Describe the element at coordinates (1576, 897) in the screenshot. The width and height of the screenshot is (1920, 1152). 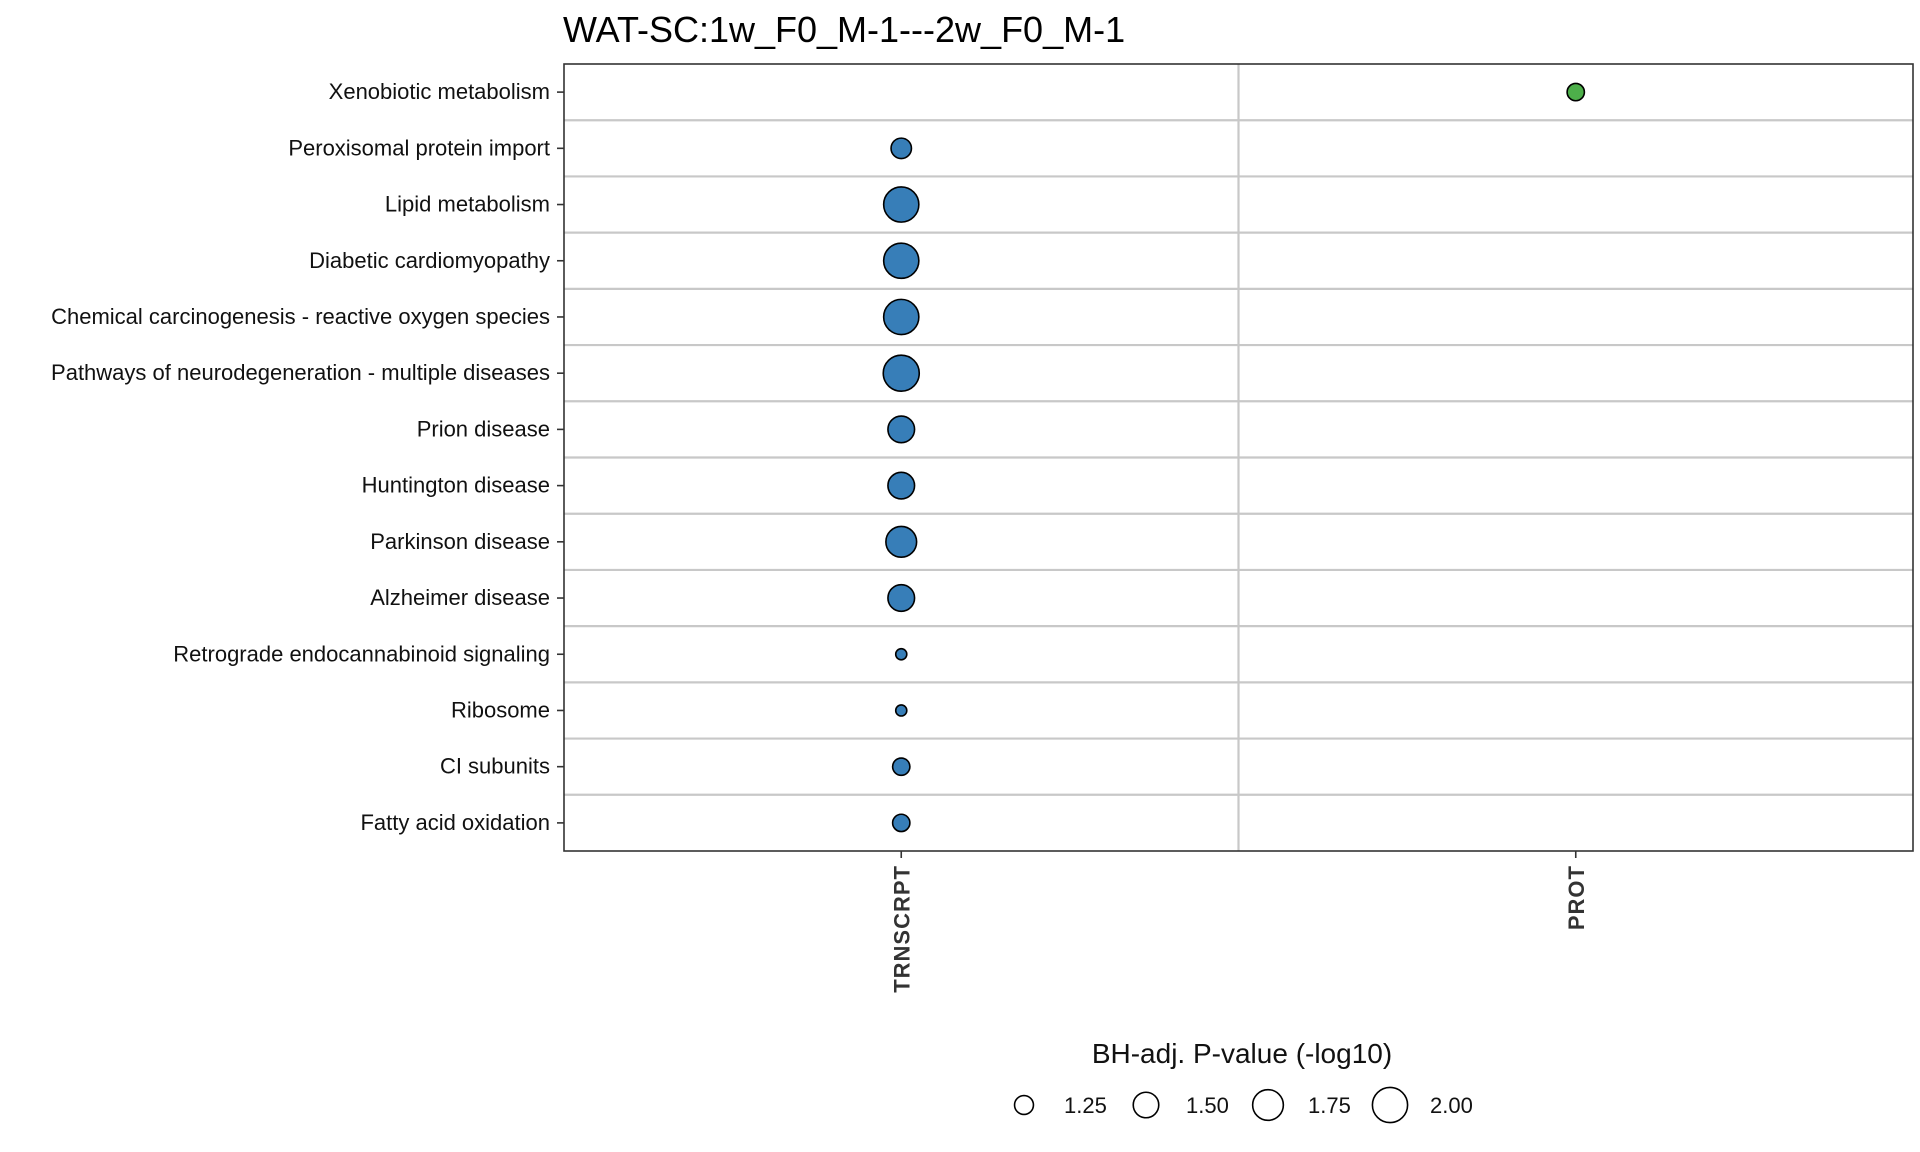
I see `x-tick-label: PROT` at that location.